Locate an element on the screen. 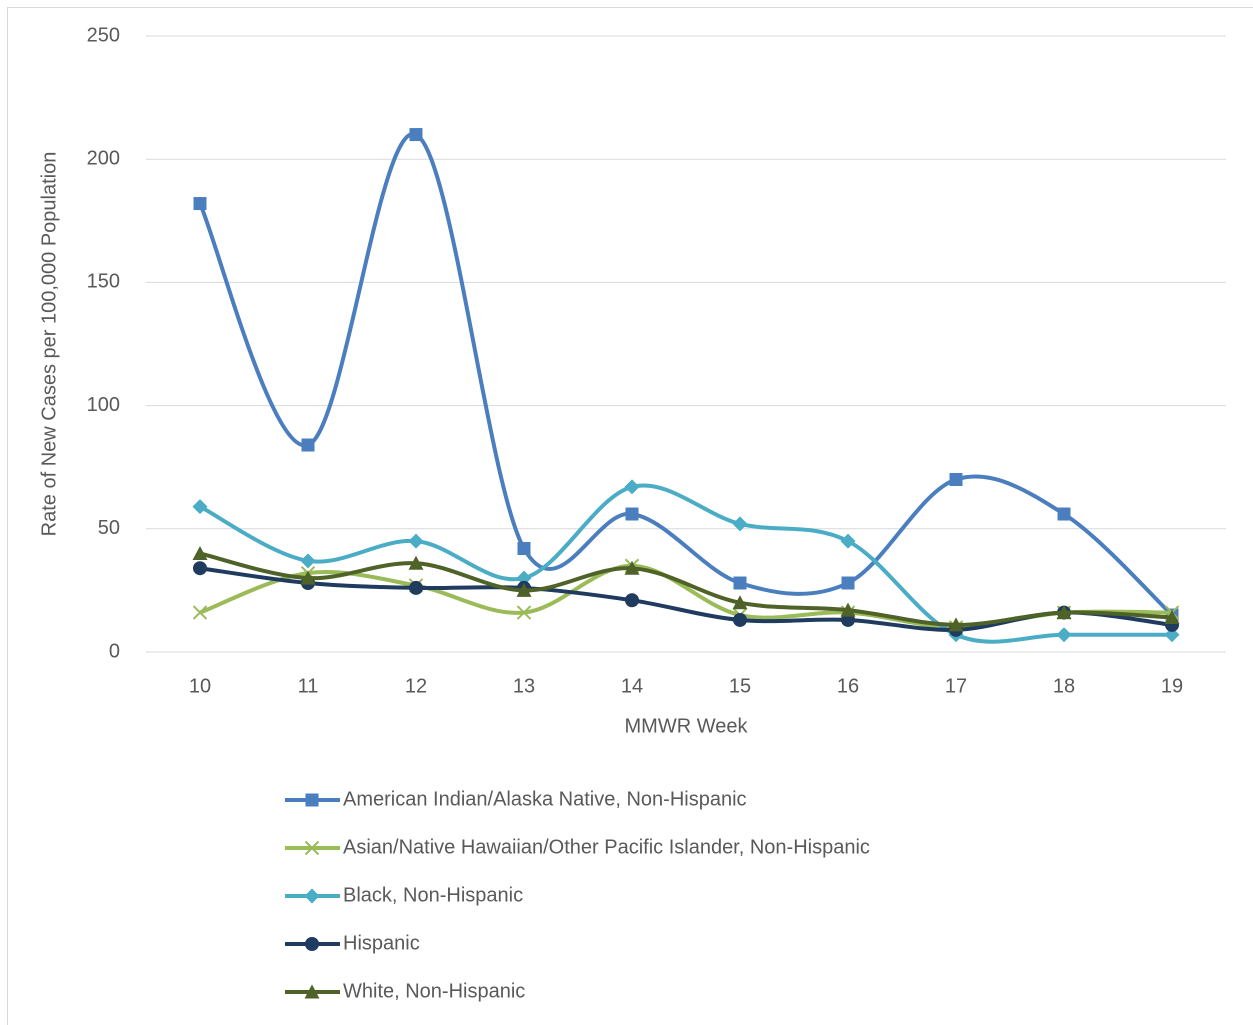  x-tick-label: 12 is located at coordinates (416, 686).